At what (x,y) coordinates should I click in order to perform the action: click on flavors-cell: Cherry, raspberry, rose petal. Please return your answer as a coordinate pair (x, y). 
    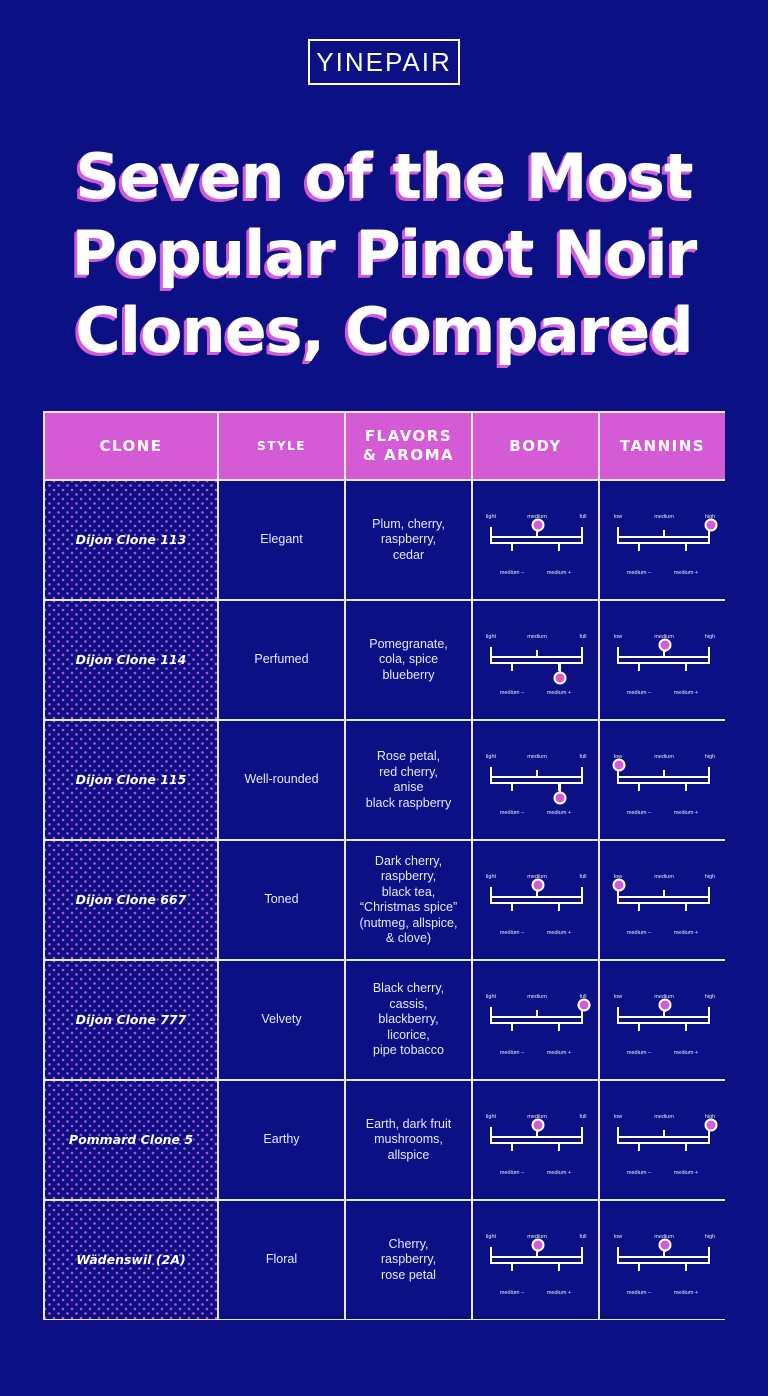
    Looking at the image, I should click on (408, 1260).